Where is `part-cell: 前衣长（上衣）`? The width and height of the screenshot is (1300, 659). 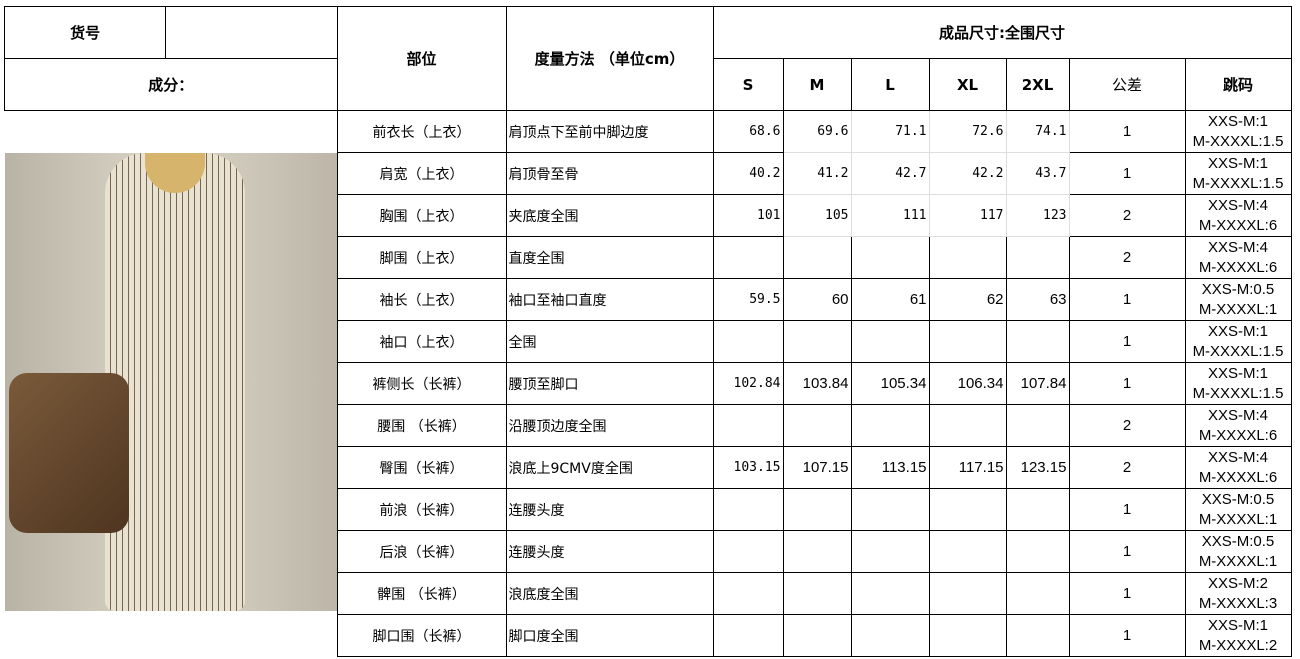 part-cell: 前衣长（上衣） is located at coordinates (421, 131).